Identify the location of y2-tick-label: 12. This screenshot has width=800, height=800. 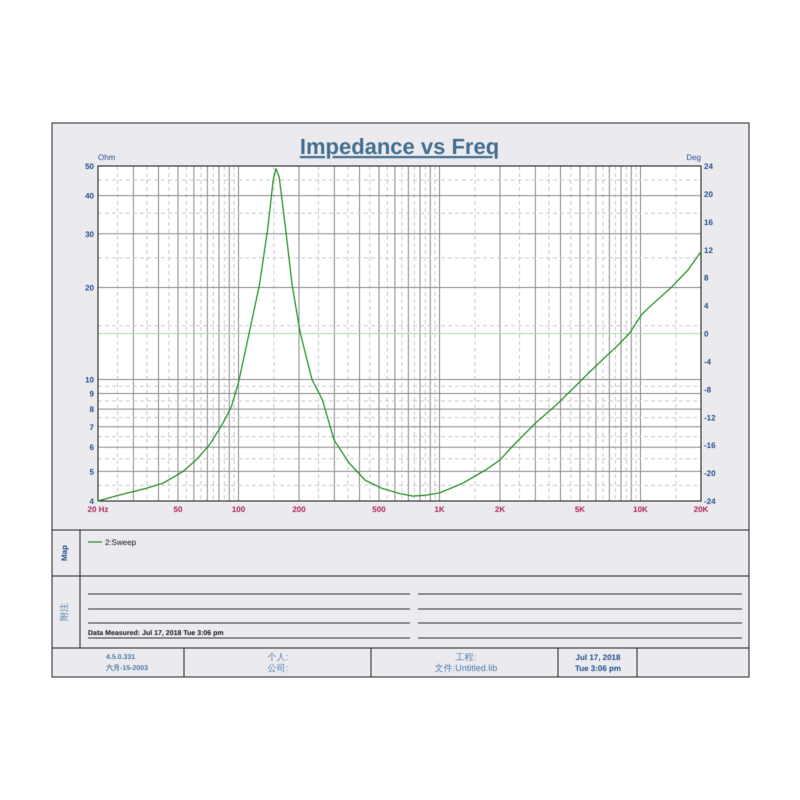
(709, 250).